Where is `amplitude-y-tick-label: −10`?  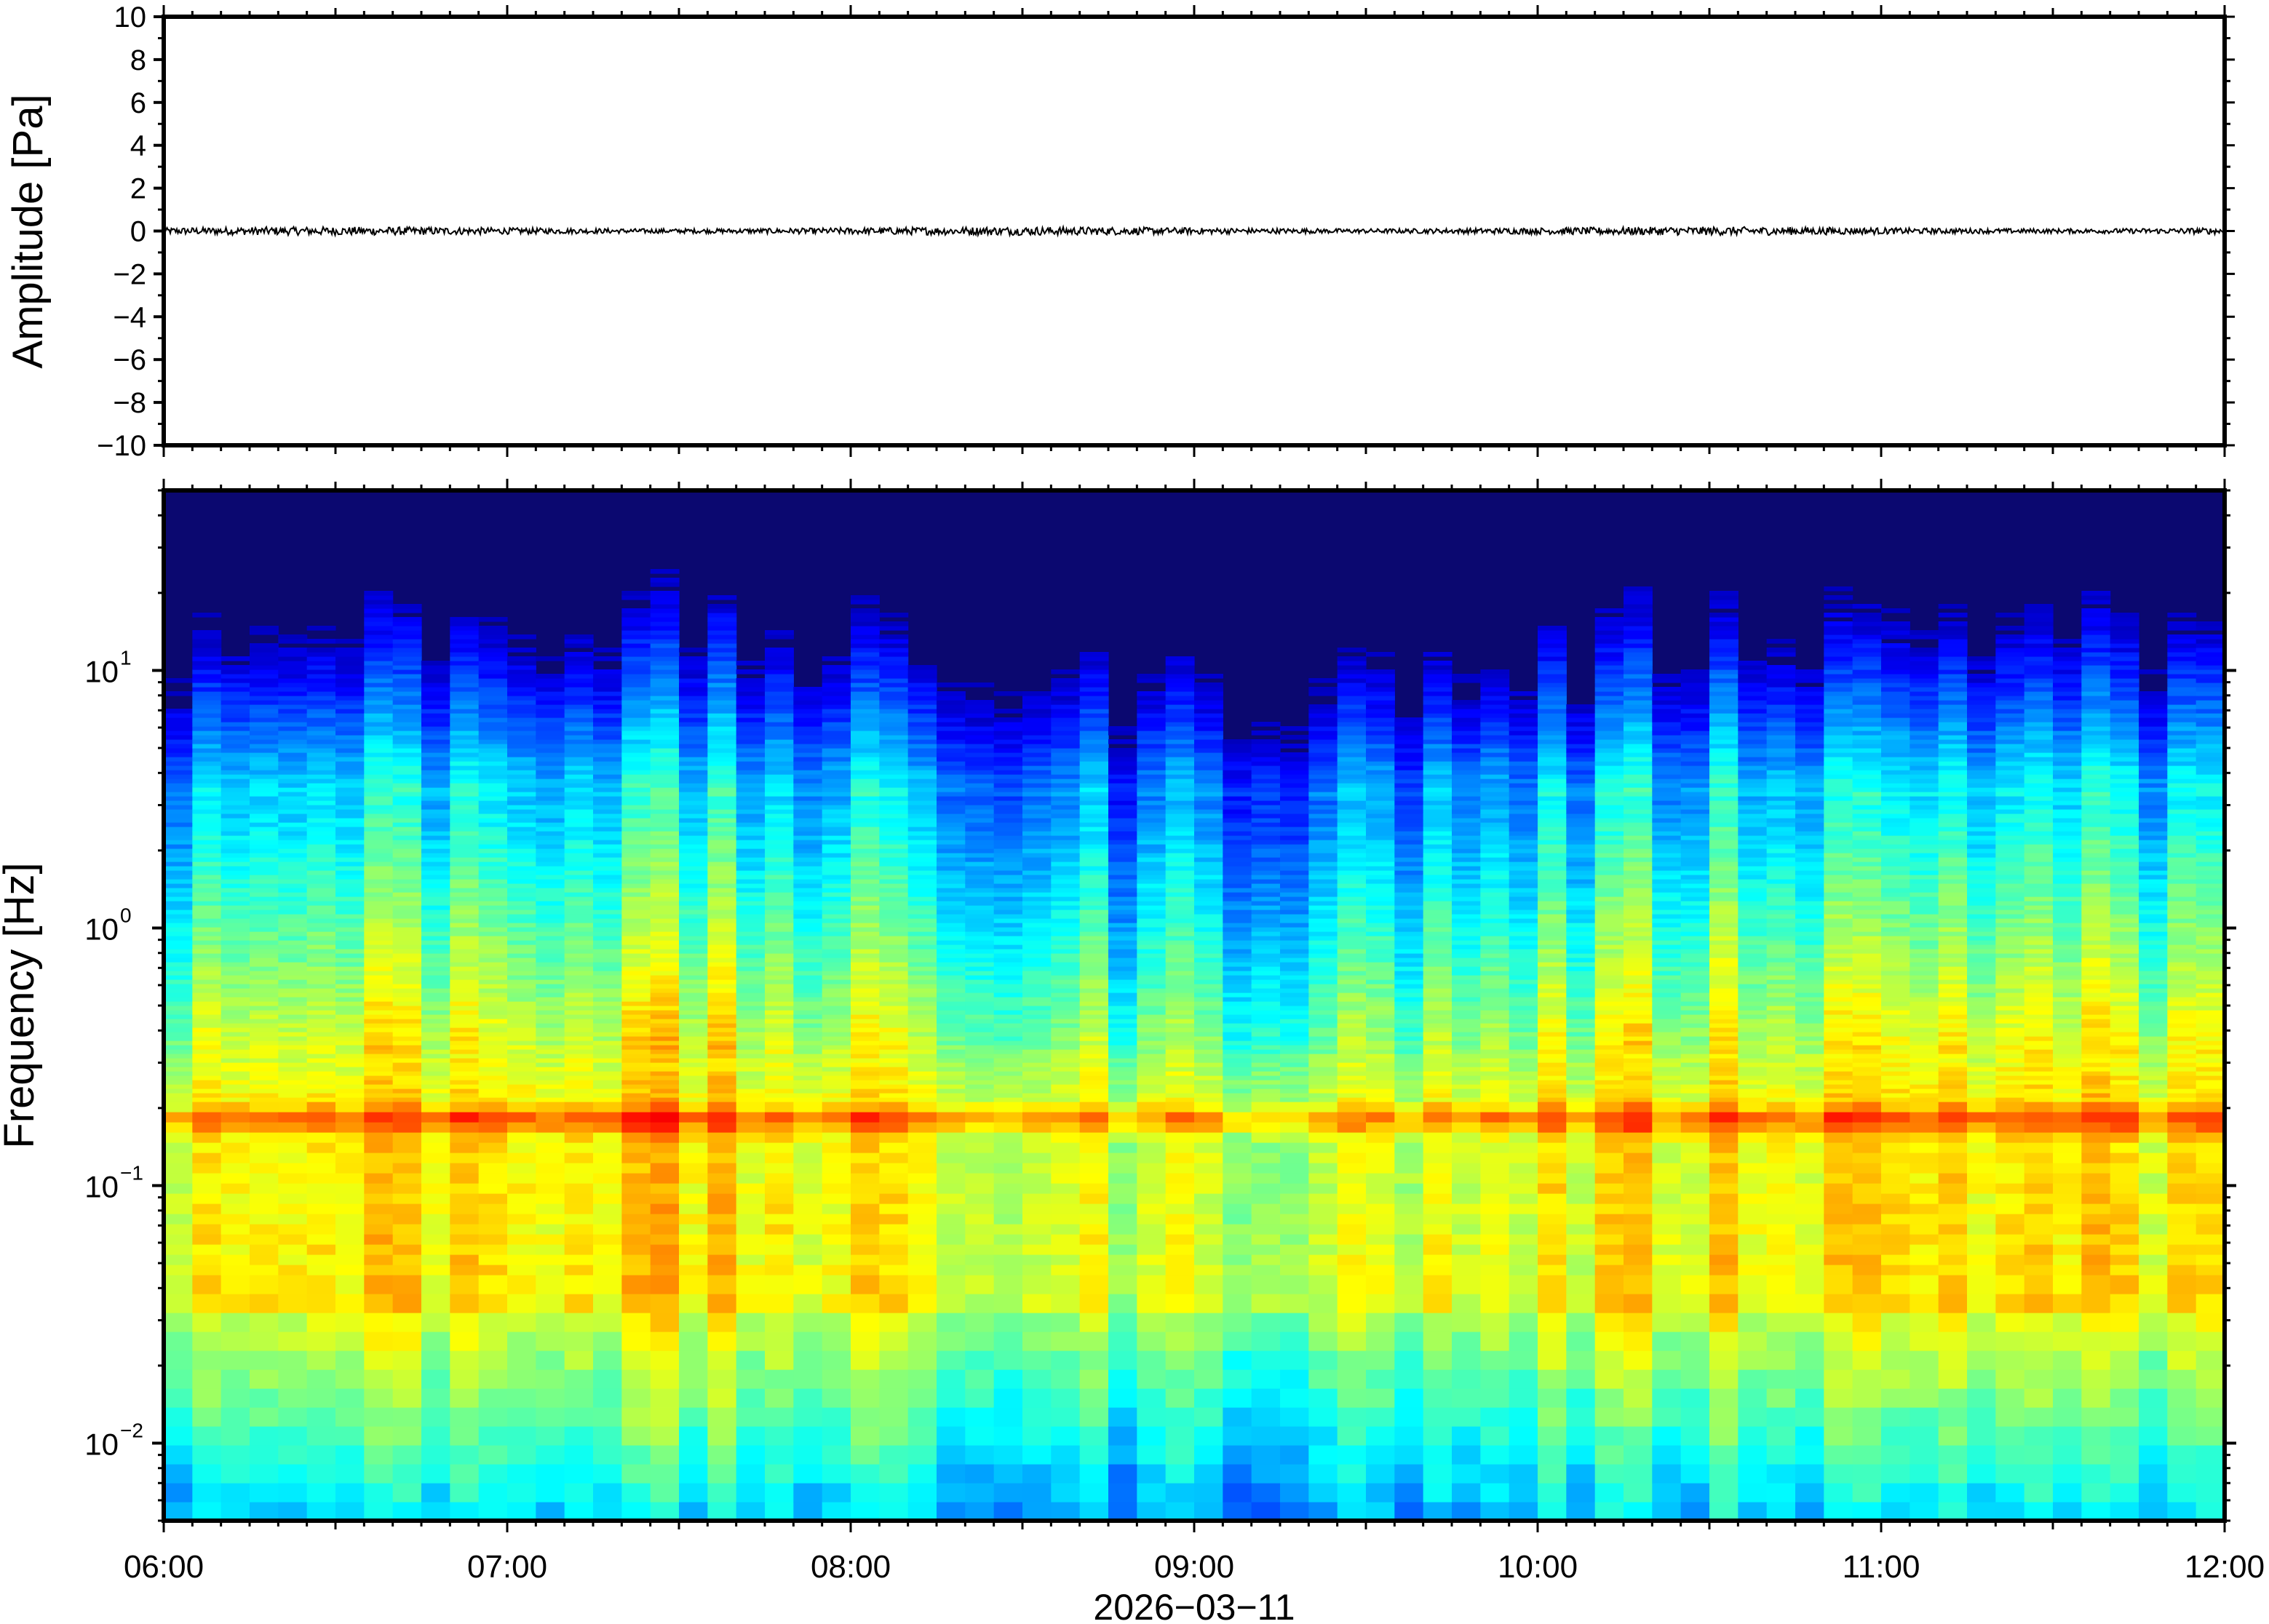 amplitude-y-tick-label: −10 is located at coordinates (122, 446).